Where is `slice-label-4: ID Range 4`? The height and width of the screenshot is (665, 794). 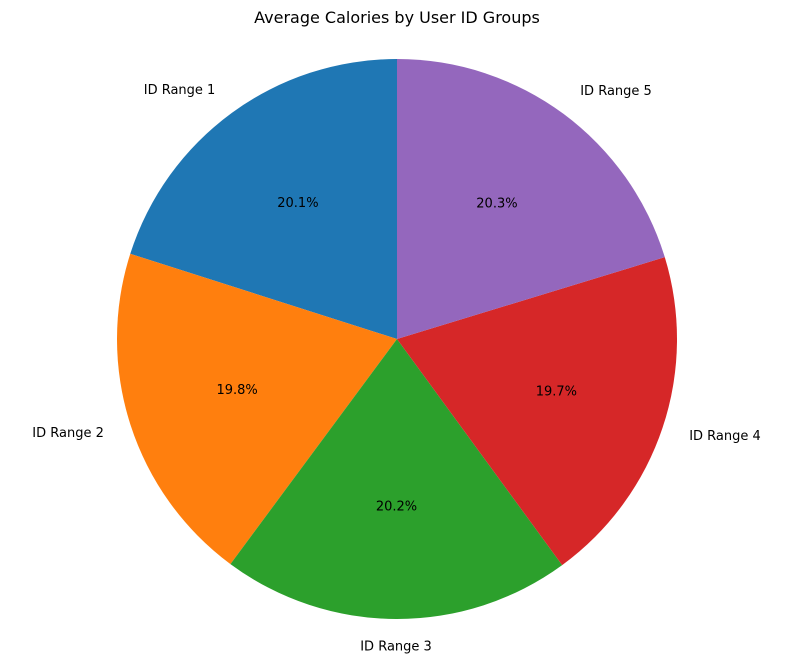 slice-label-4: ID Range 4 is located at coordinates (725, 436).